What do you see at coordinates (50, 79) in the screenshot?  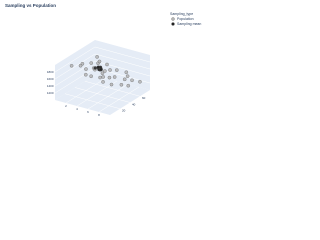 I see `z-tick-label: 1600` at bounding box center [50, 79].